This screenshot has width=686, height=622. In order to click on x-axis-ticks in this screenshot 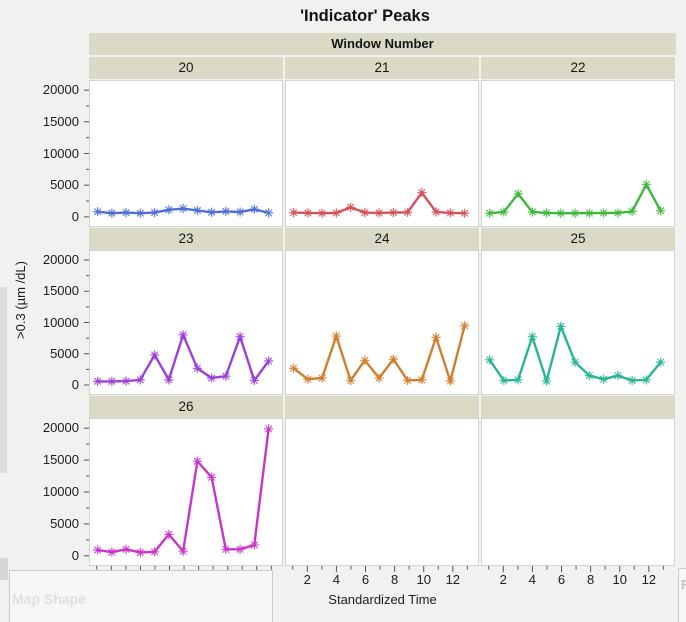, I will do `click(380, 569)`.